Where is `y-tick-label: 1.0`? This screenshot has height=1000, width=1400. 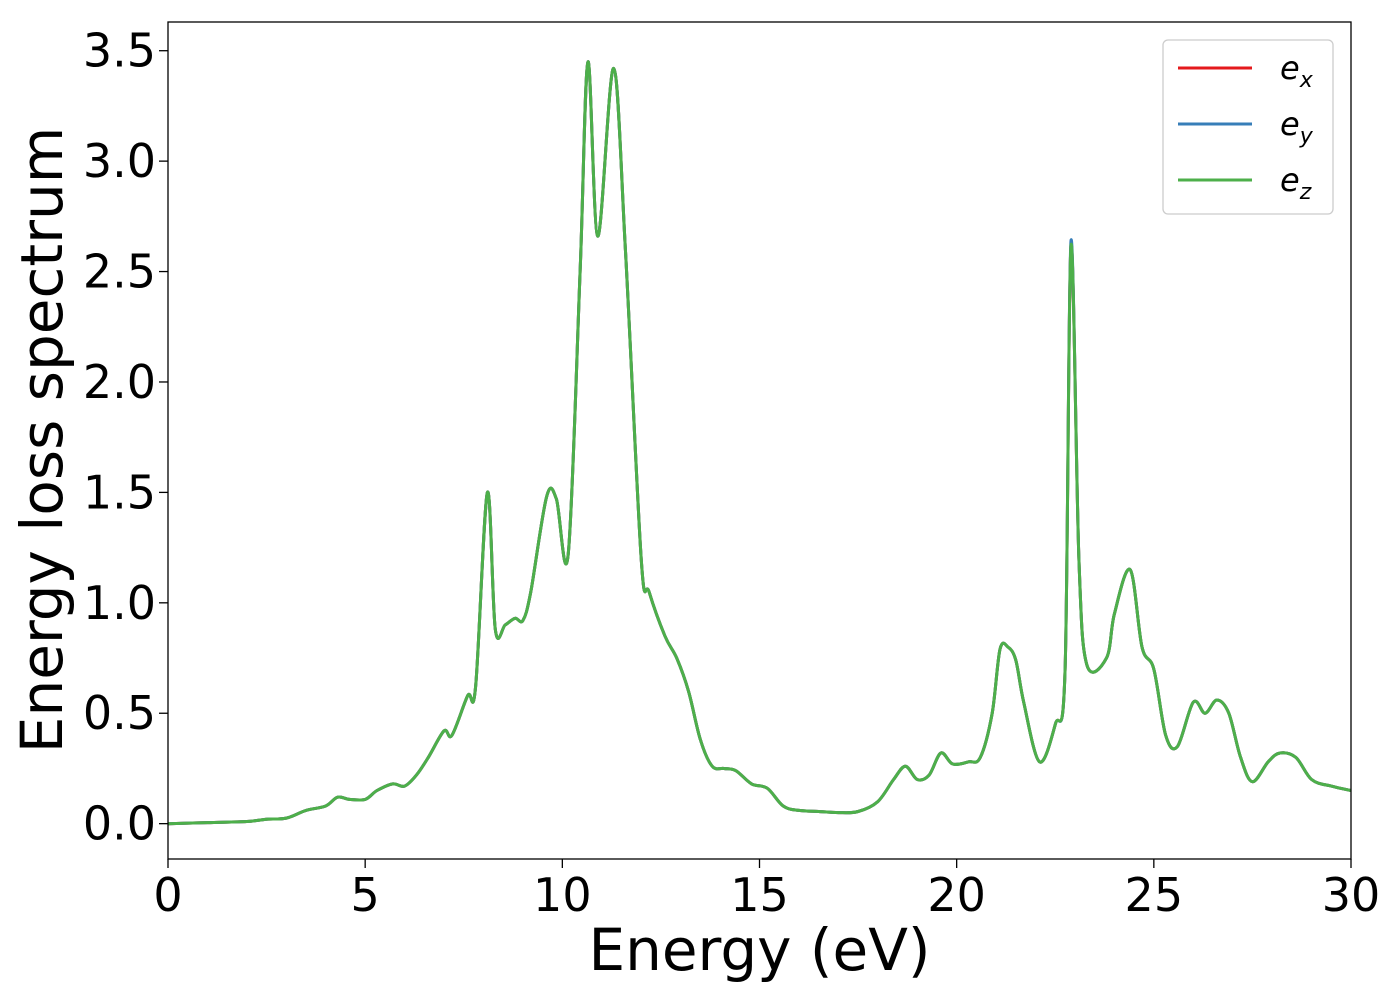
y-tick-label: 1.0 is located at coordinates (119, 603).